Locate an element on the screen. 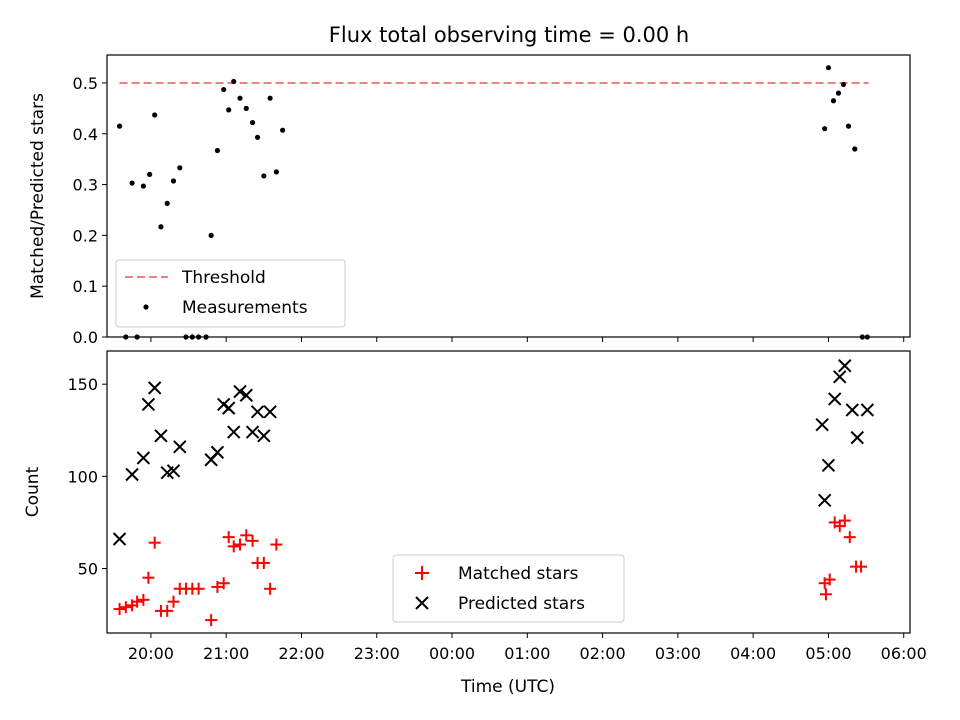  bottom-x-tick-label: 21:00 is located at coordinates (226, 653).